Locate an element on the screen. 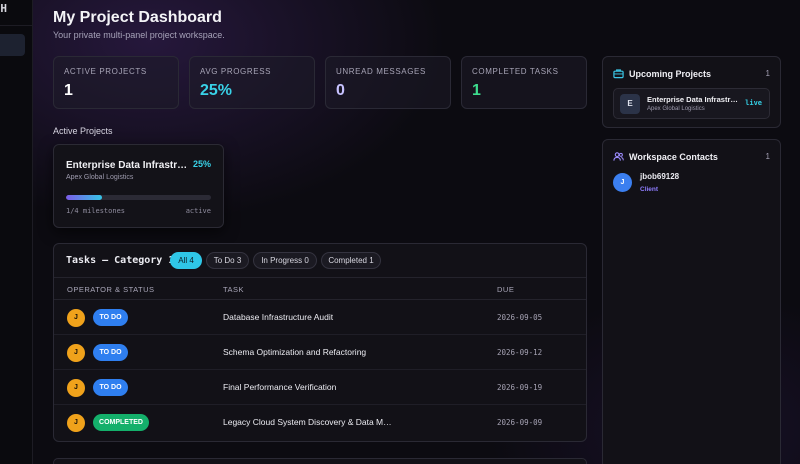 The height and width of the screenshot is (464, 800). project-client: Apex Global Logistics is located at coordinates (100, 177).